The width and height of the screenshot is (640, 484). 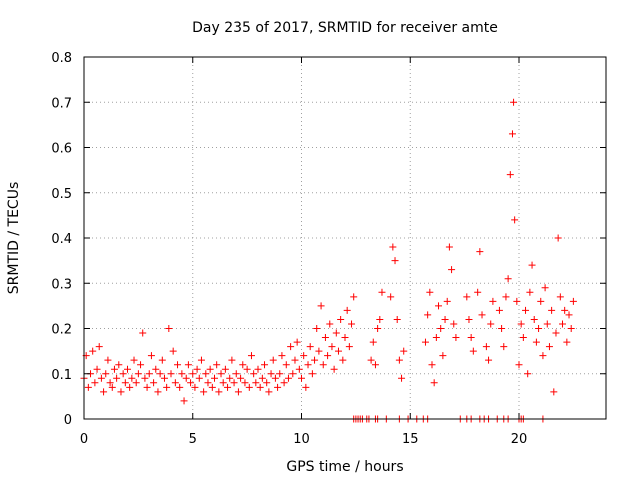 I want to click on y-tick-label: 0, so click(x=68, y=420).